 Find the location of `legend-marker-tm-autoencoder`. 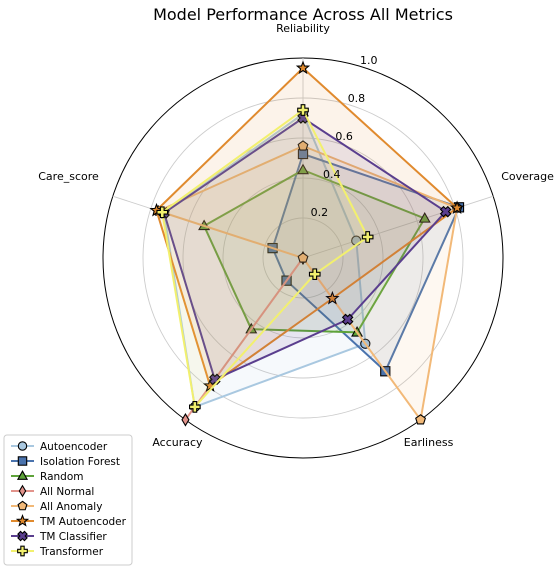

legend-marker-tm-autoencoder is located at coordinates (22, 520).